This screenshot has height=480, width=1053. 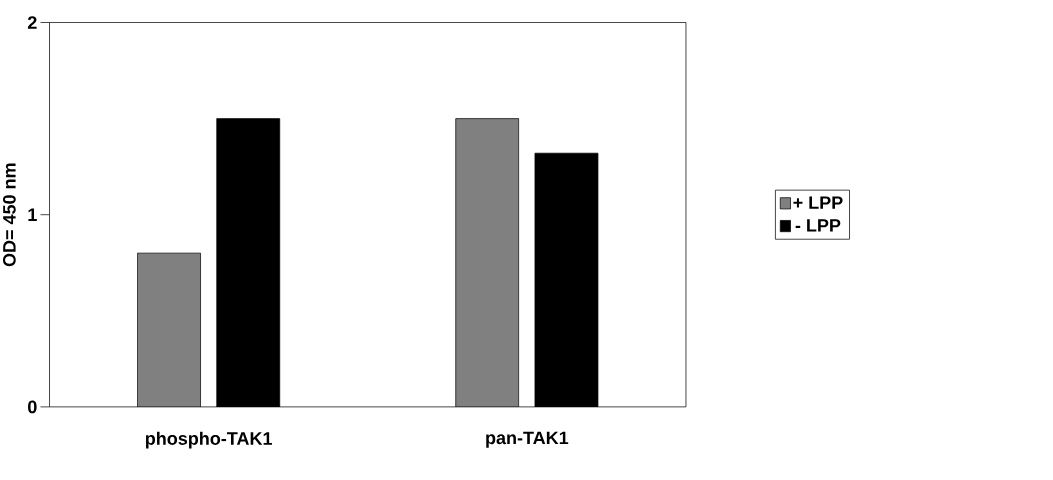 I want to click on y-tick-label: 0, so click(x=32, y=407).